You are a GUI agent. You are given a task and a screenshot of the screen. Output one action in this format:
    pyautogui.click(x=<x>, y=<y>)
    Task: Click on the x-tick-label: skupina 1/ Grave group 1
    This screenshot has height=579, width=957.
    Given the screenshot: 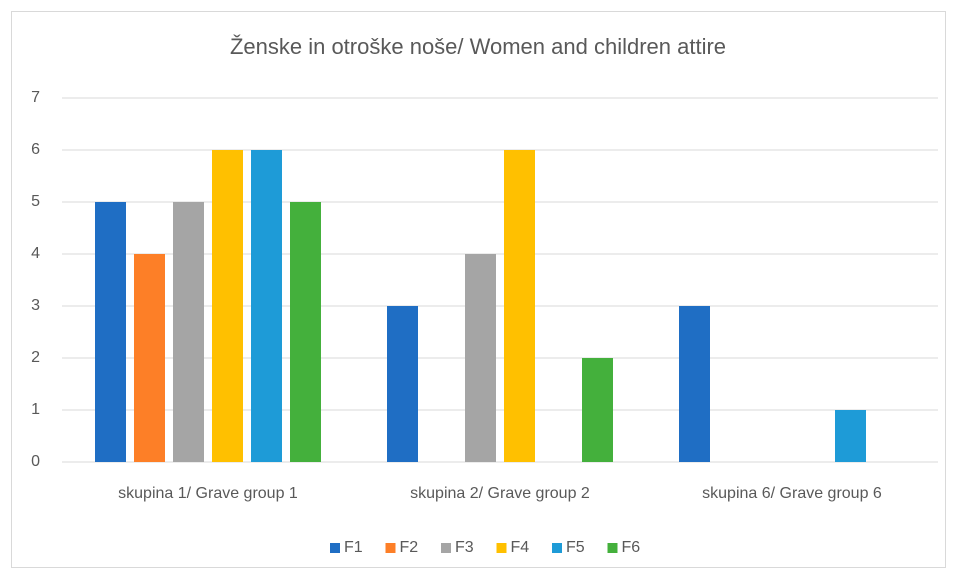 What is the action you would take?
    pyautogui.click(x=208, y=493)
    